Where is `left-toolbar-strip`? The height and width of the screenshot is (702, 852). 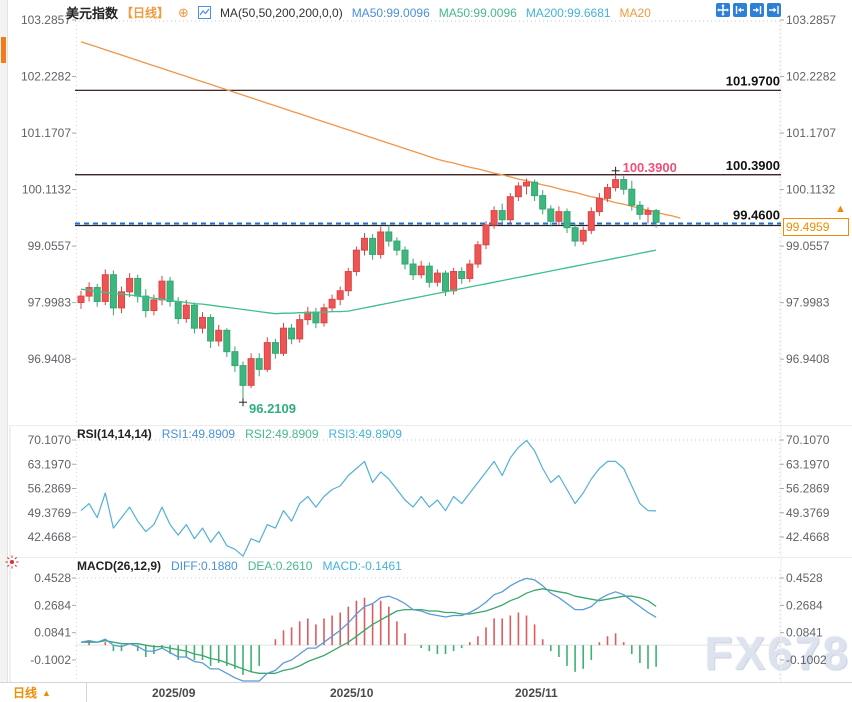
left-toolbar-strip is located at coordinates (4, 341).